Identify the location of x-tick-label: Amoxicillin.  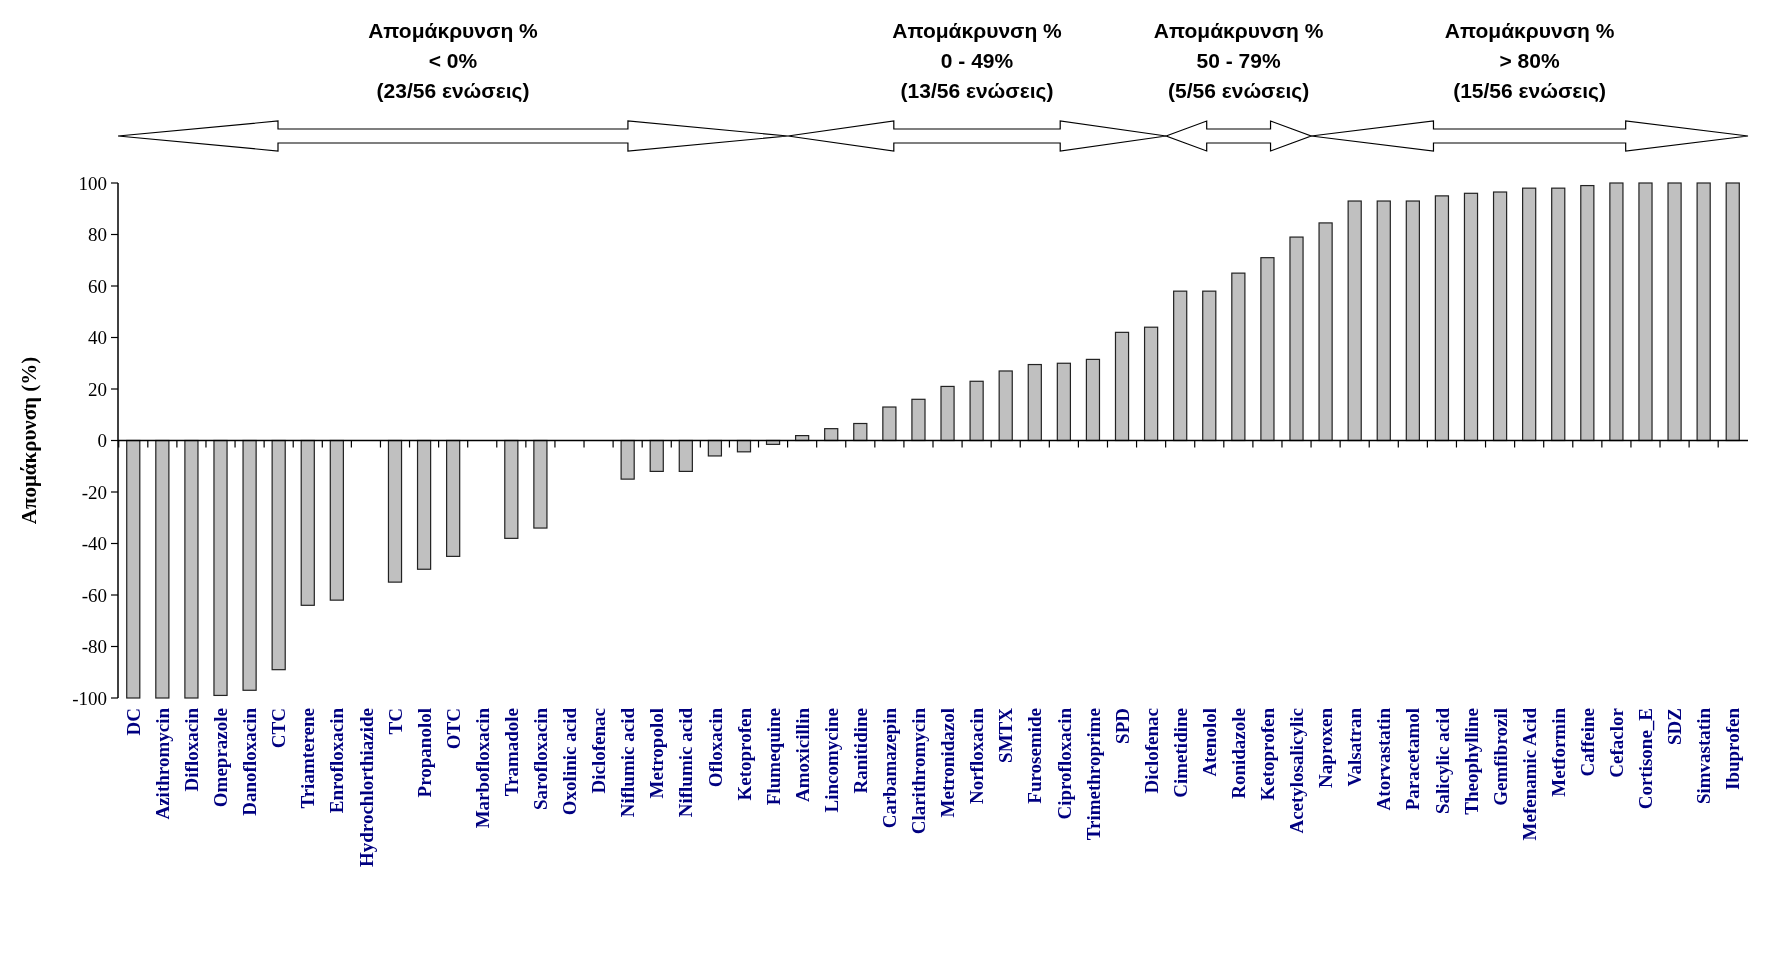
(802, 754).